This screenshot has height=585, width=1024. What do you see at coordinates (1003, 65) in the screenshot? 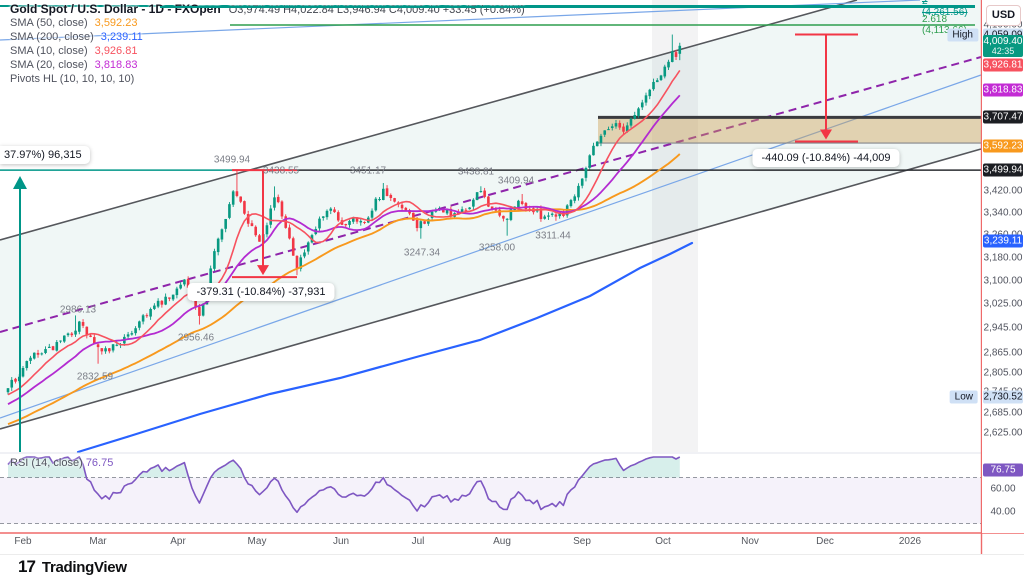
I see `price-badge: 3,926.81` at bounding box center [1003, 65].